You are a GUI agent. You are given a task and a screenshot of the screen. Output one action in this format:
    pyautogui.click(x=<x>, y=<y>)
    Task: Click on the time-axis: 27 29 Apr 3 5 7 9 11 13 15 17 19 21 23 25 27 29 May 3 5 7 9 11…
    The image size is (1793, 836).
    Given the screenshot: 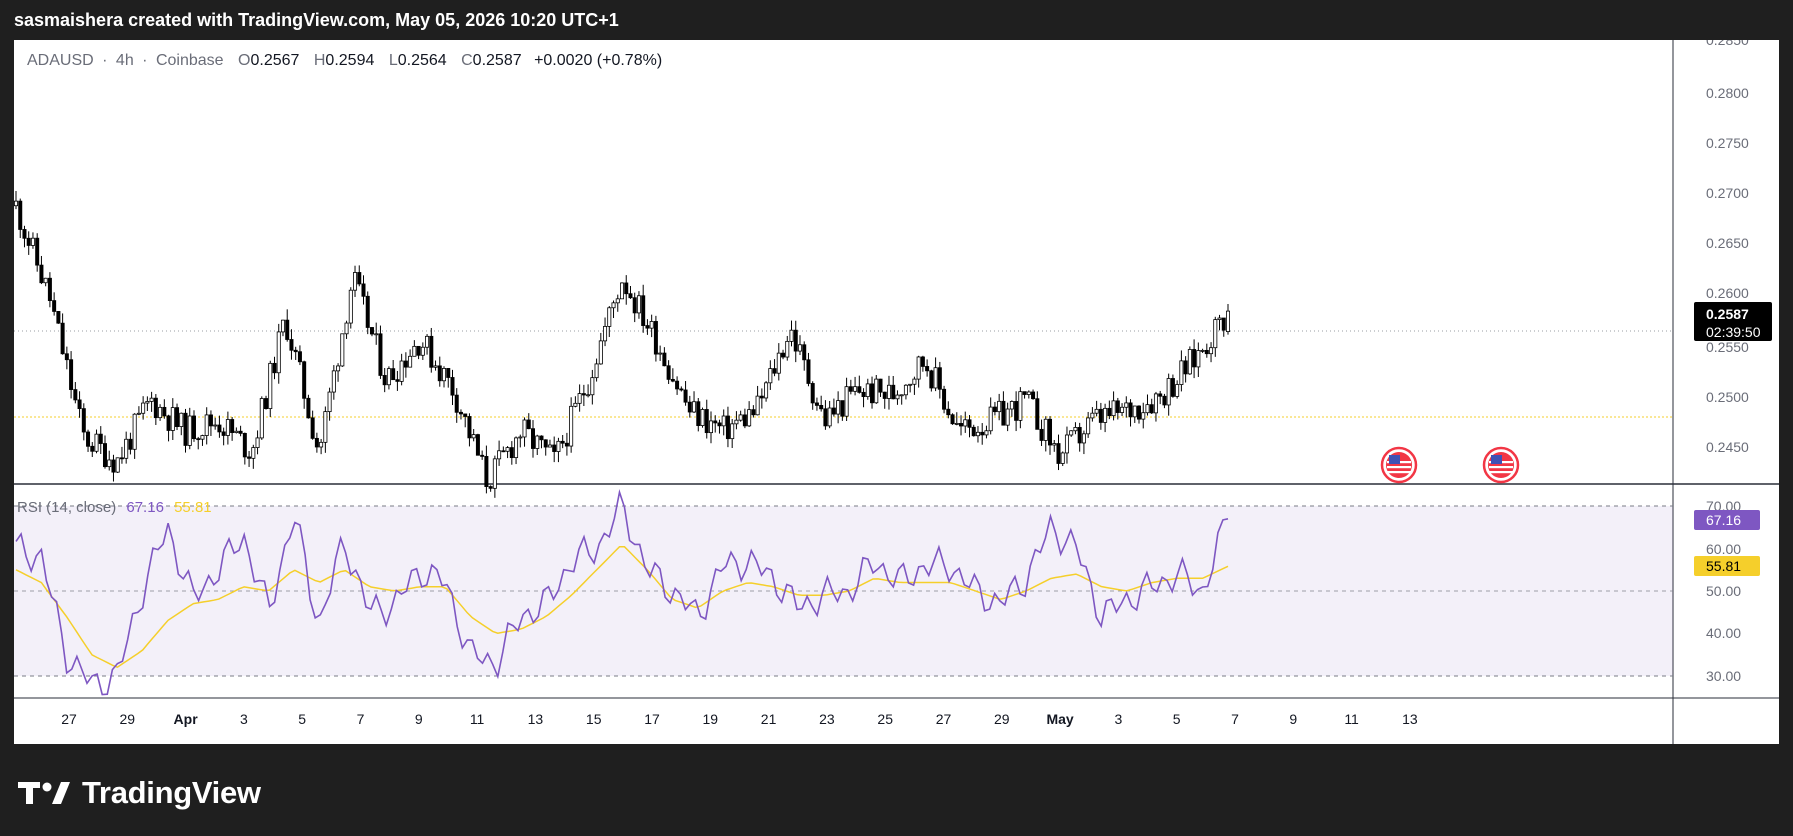 What is the action you would take?
    pyautogui.click(x=739, y=719)
    